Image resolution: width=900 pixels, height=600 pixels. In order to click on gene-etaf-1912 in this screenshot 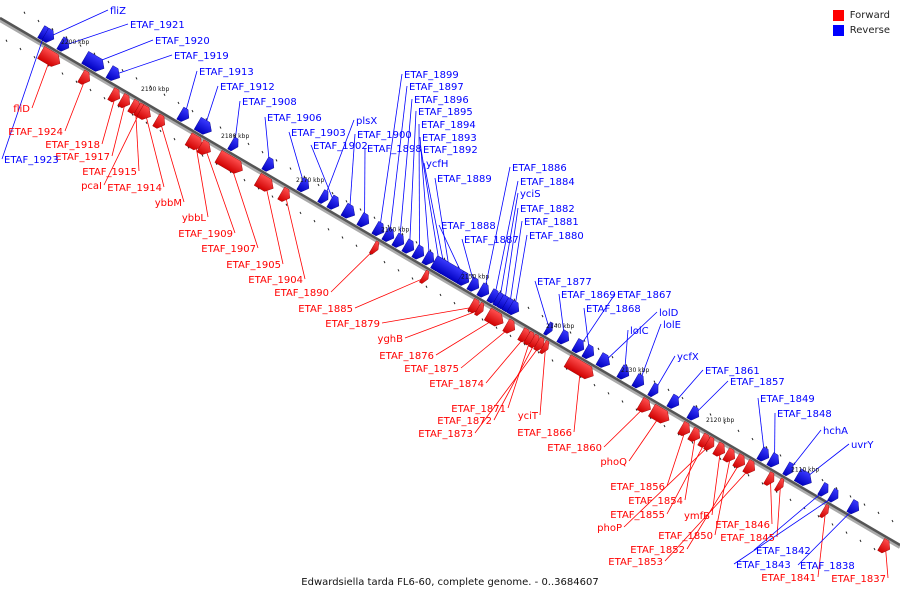, I will do `click(204, 126)`.